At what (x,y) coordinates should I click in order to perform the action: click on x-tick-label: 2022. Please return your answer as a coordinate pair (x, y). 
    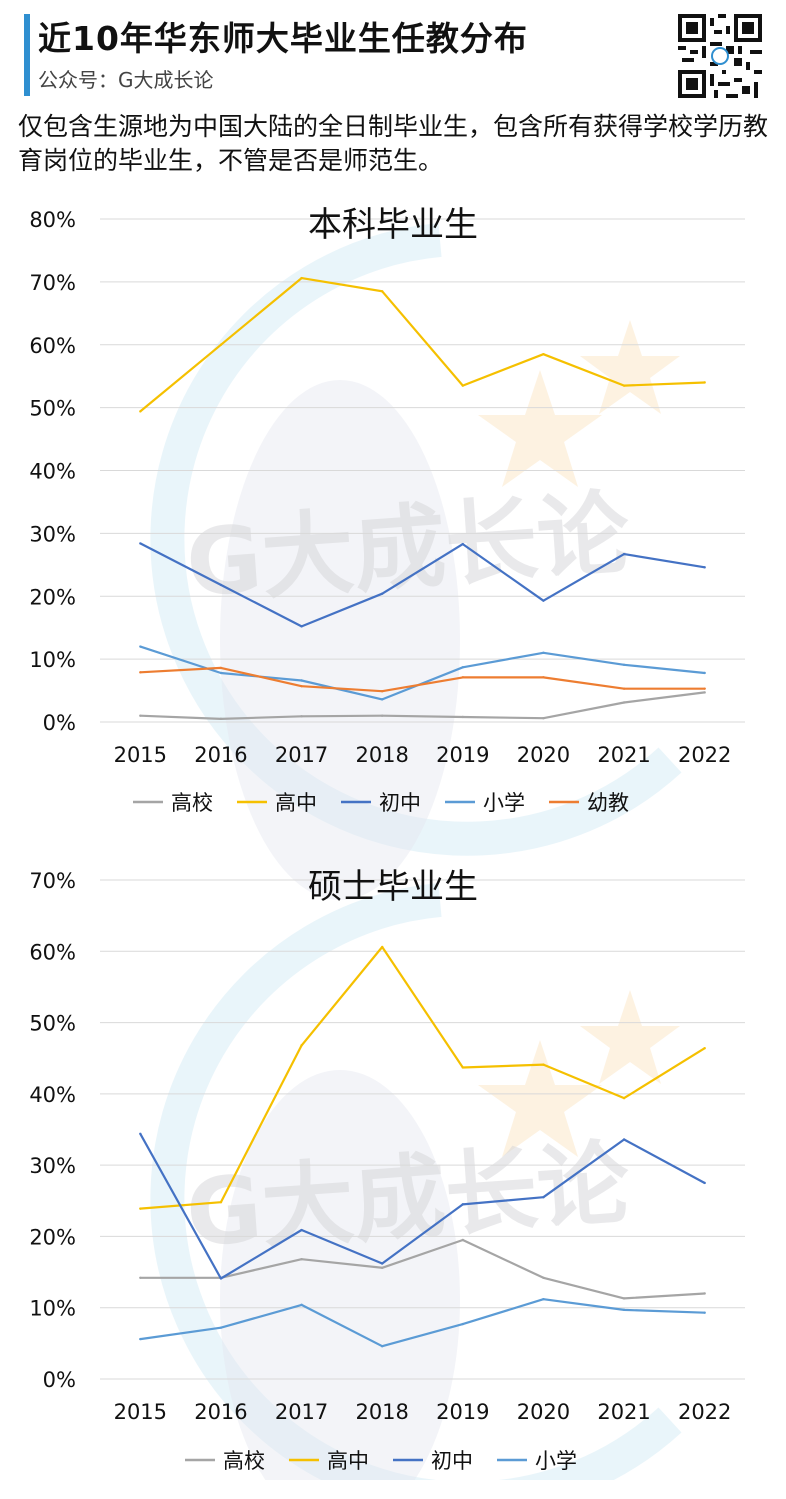
    Looking at the image, I should click on (704, 755).